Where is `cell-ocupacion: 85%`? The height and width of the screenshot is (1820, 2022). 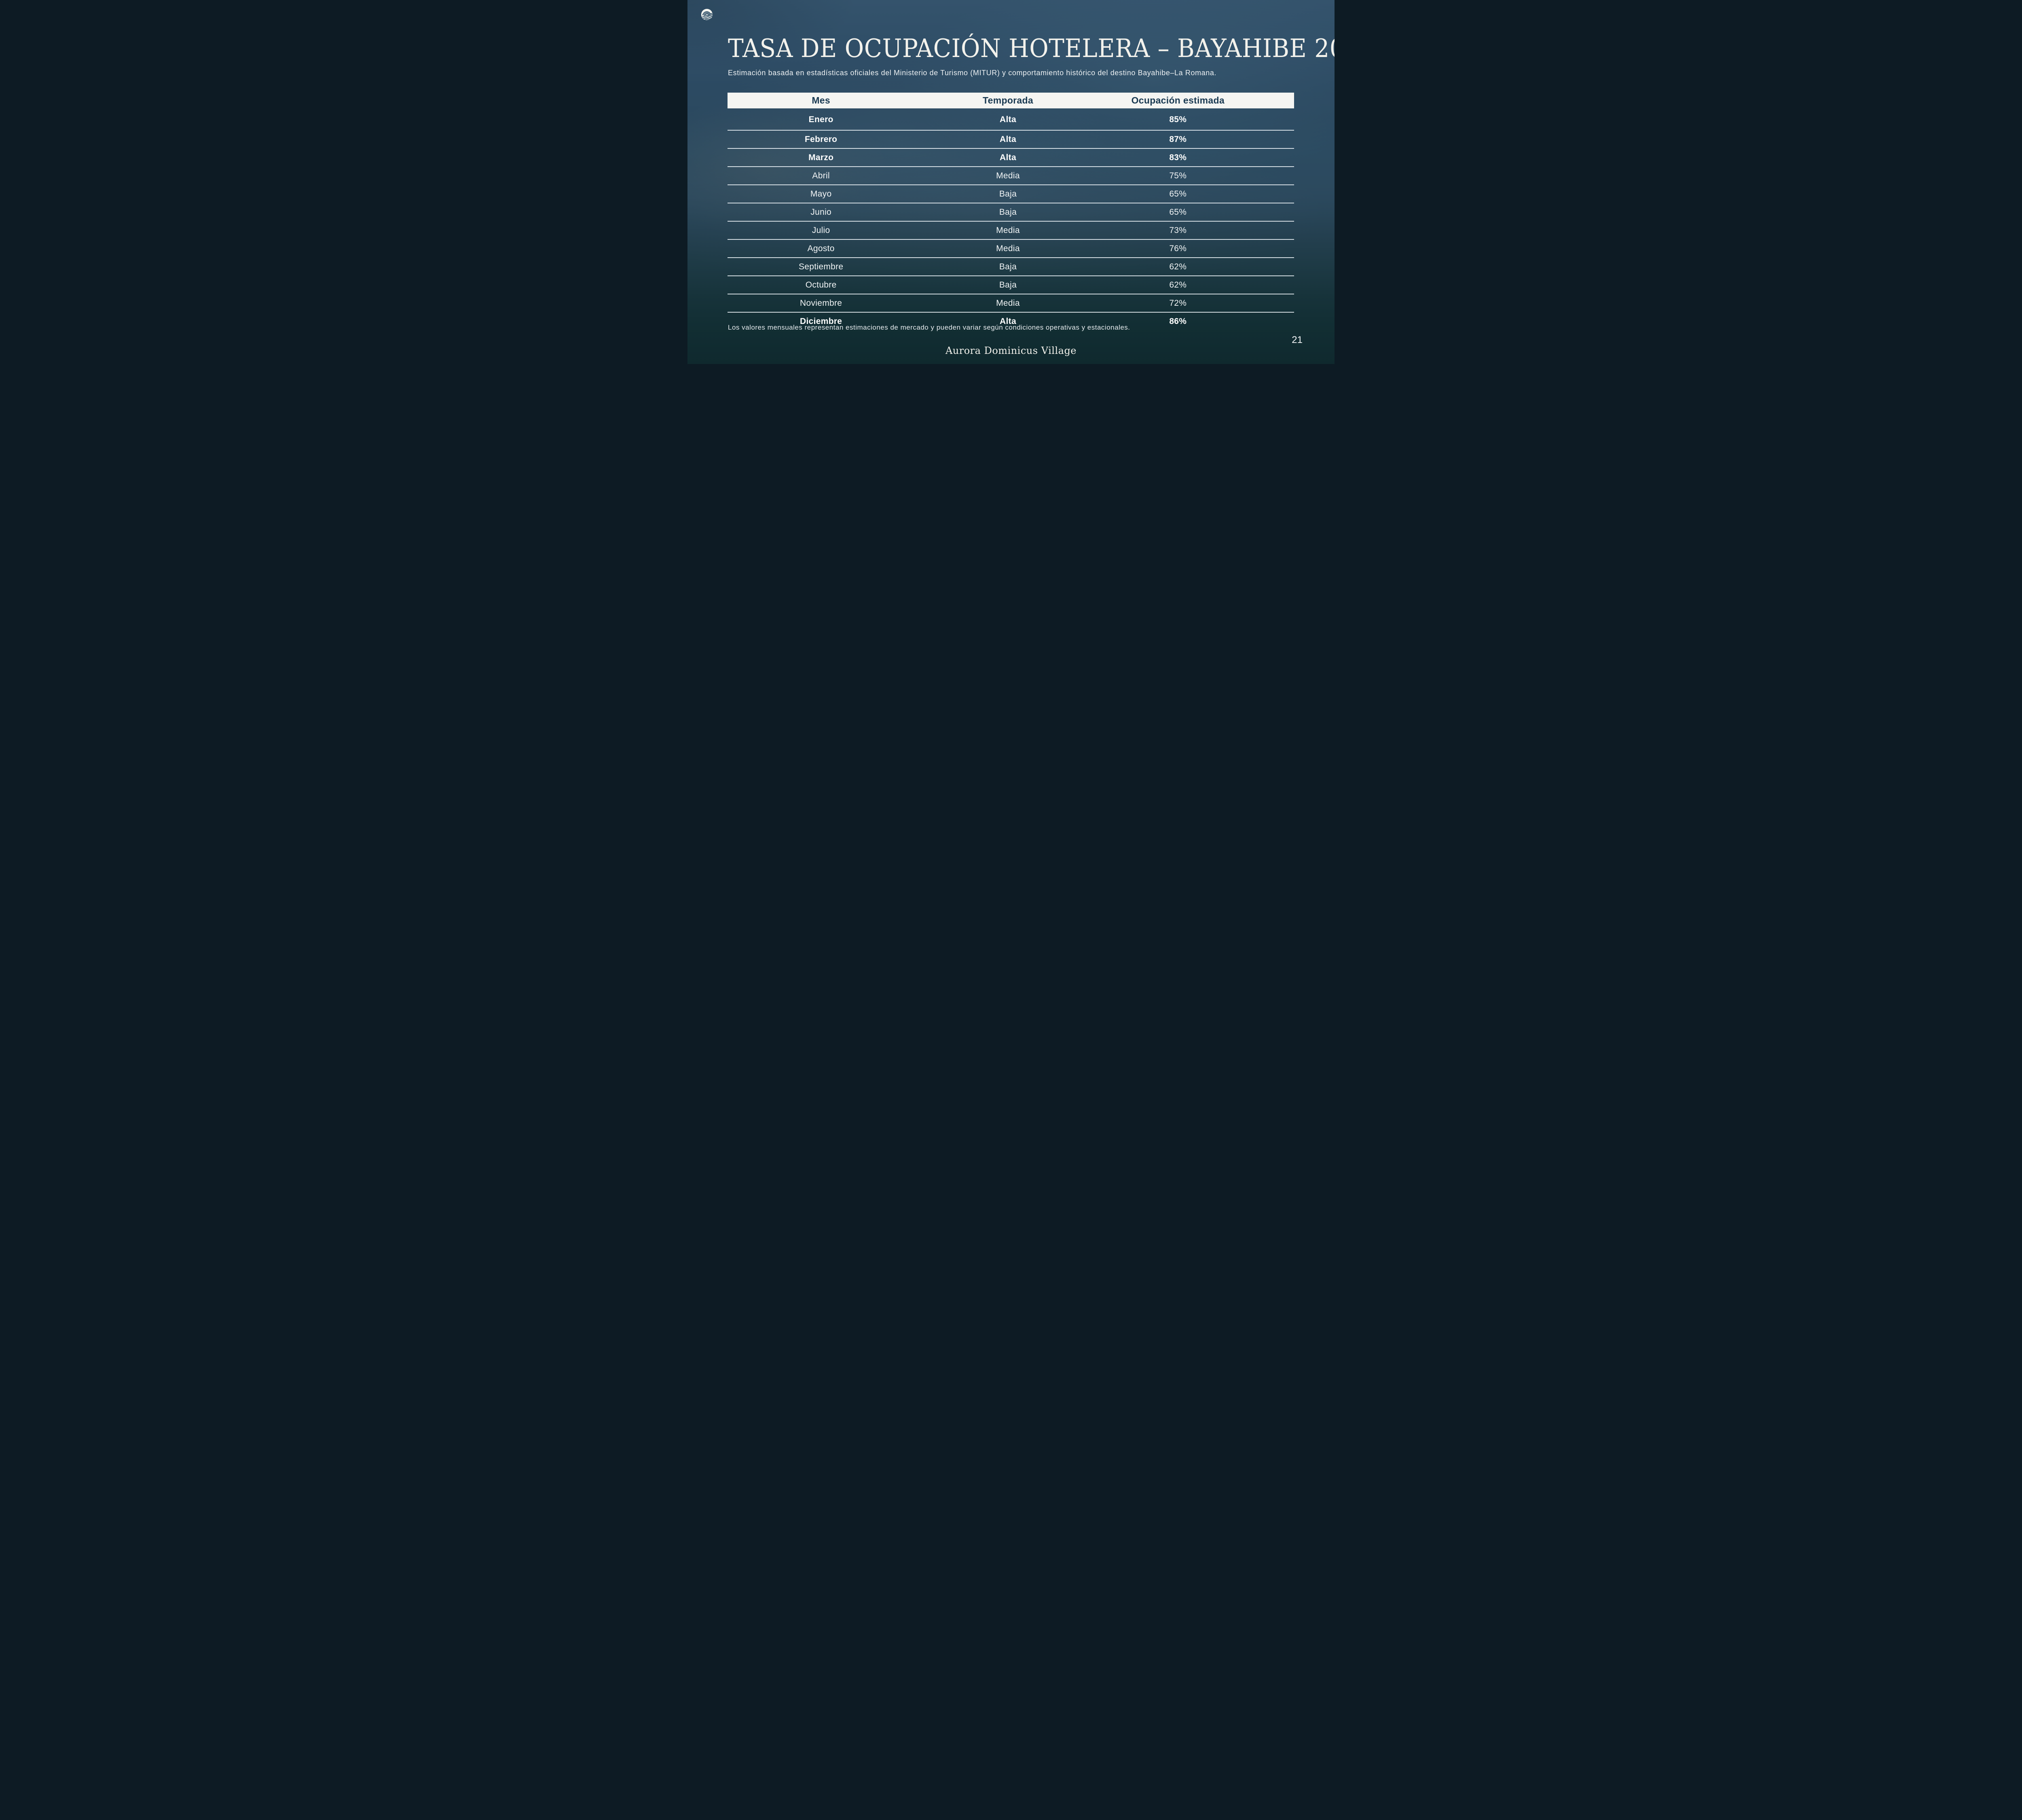
cell-ocupacion: 85% is located at coordinates (1178, 119).